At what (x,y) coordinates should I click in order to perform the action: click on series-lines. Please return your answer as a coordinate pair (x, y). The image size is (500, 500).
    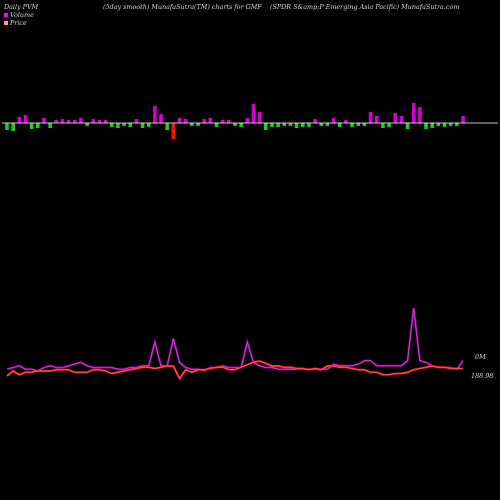
    Looking at the image, I should click on (235, 344).